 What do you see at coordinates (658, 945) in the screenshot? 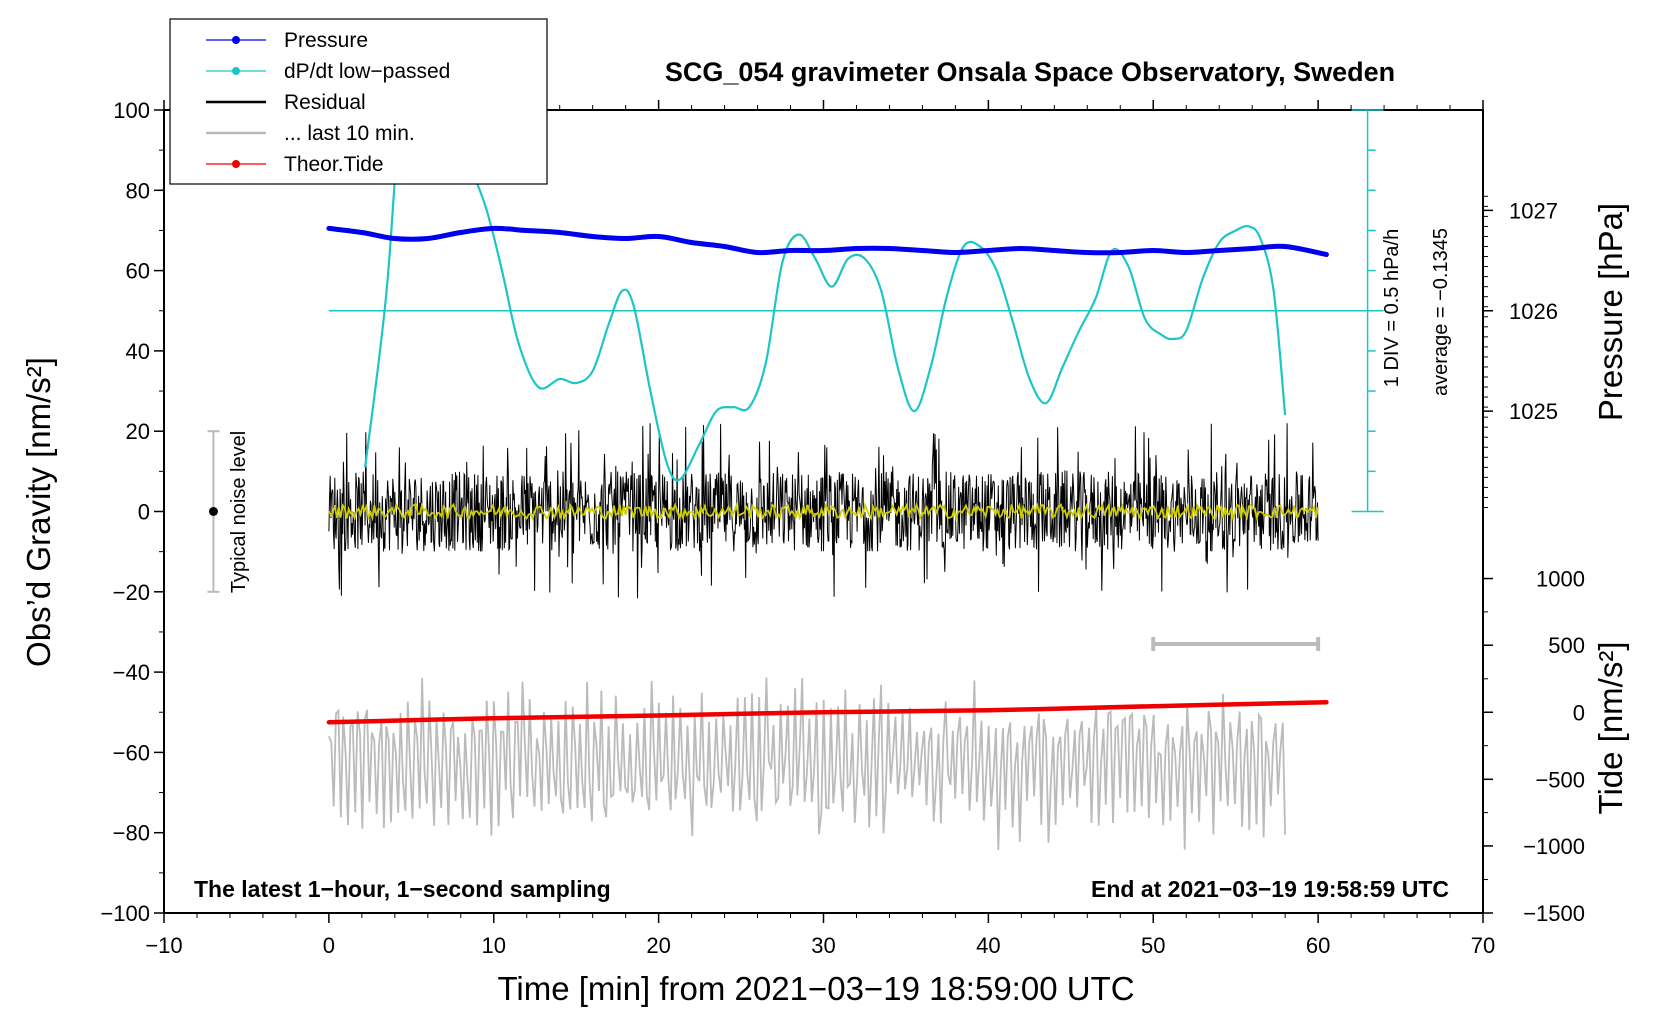
I see `x-tick-label: 20` at bounding box center [658, 945].